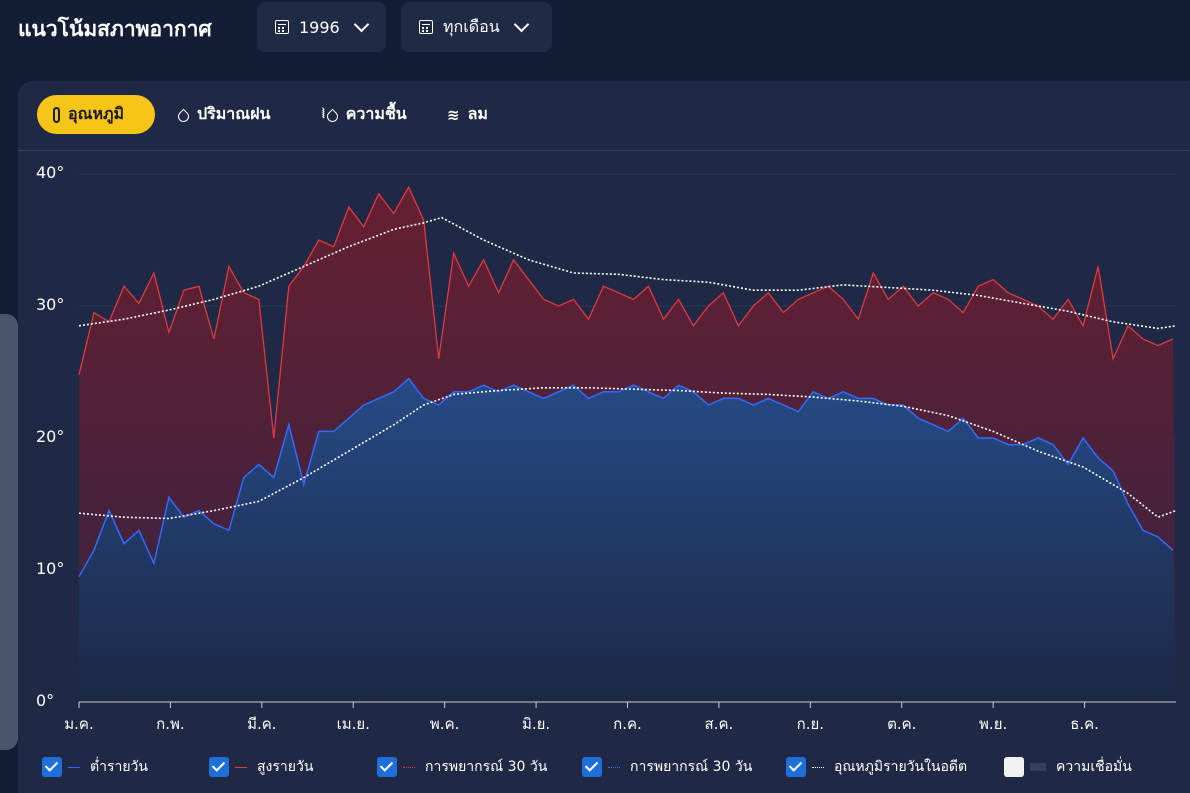  I want to click on legend-item-forecast-low: การพยากรณ์ 30 วัน, so click(667, 767).